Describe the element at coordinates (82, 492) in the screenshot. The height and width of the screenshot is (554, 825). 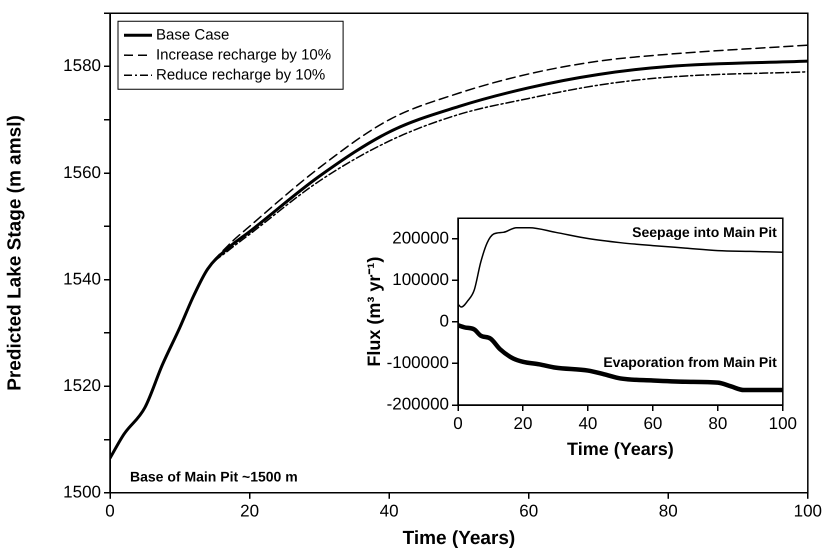
I see `y-tick-label: 1500` at that location.